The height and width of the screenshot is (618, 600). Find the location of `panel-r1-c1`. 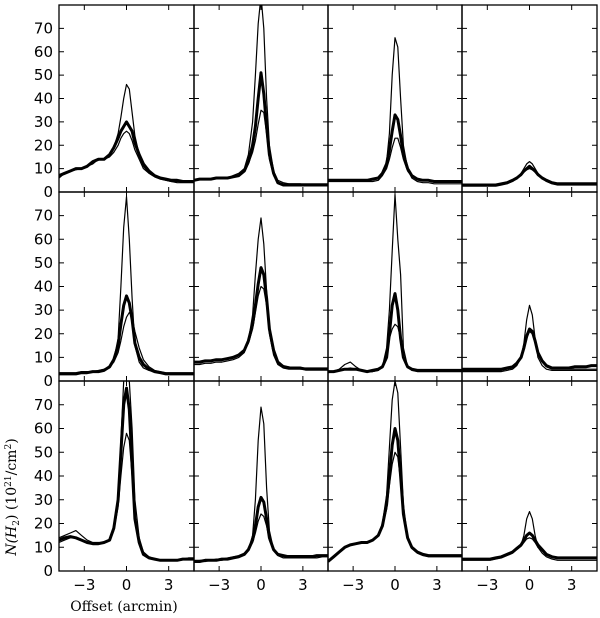

panel-r1-c1 is located at coordinates (261, 286).